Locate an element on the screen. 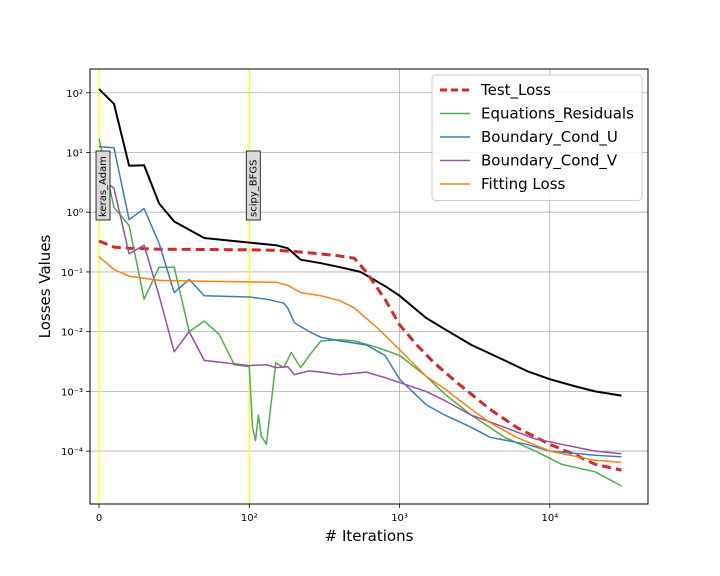  legend-label: Boundary_Cond_U is located at coordinates (549, 137).